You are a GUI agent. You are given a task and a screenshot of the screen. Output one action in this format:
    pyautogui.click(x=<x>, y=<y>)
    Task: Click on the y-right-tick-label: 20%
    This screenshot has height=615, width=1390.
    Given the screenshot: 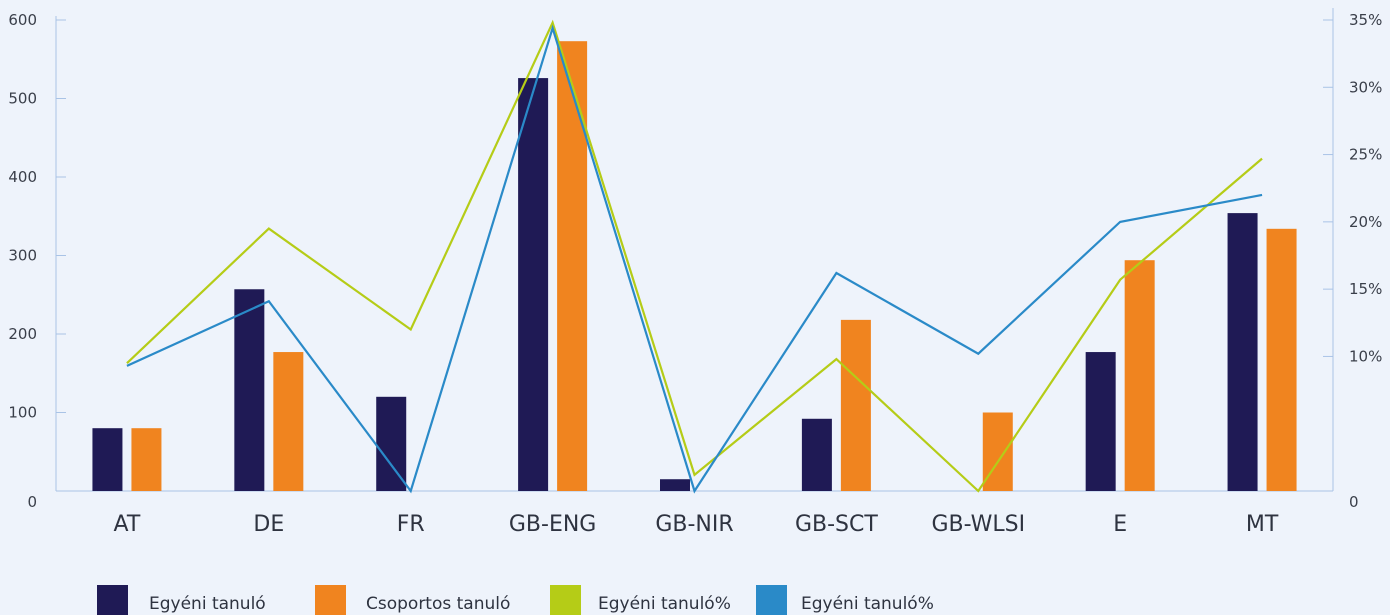 What is the action you would take?
    pyautogui.click(x=1365, y=222)
    